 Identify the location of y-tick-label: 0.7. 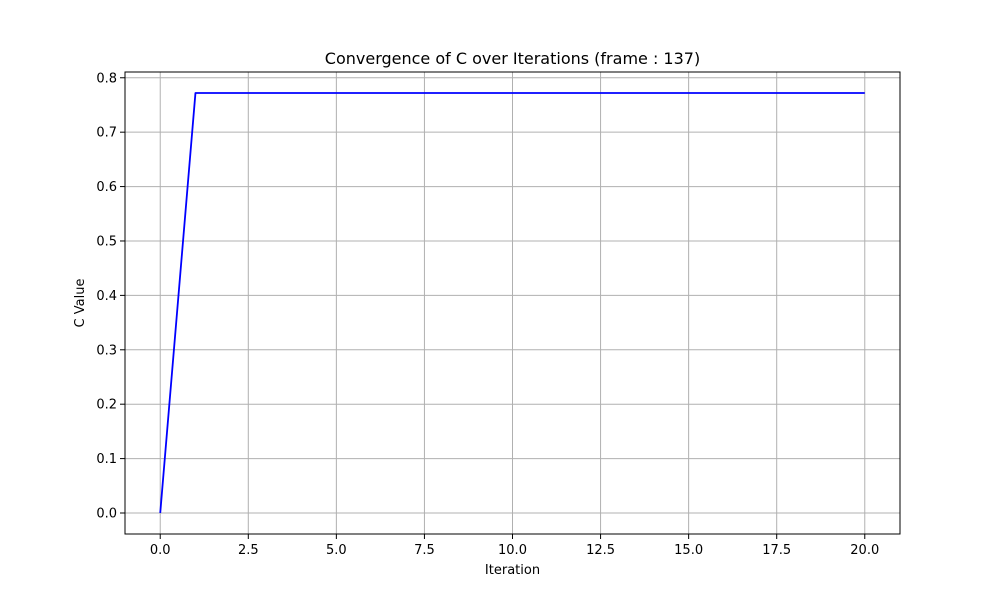
(106, 133).